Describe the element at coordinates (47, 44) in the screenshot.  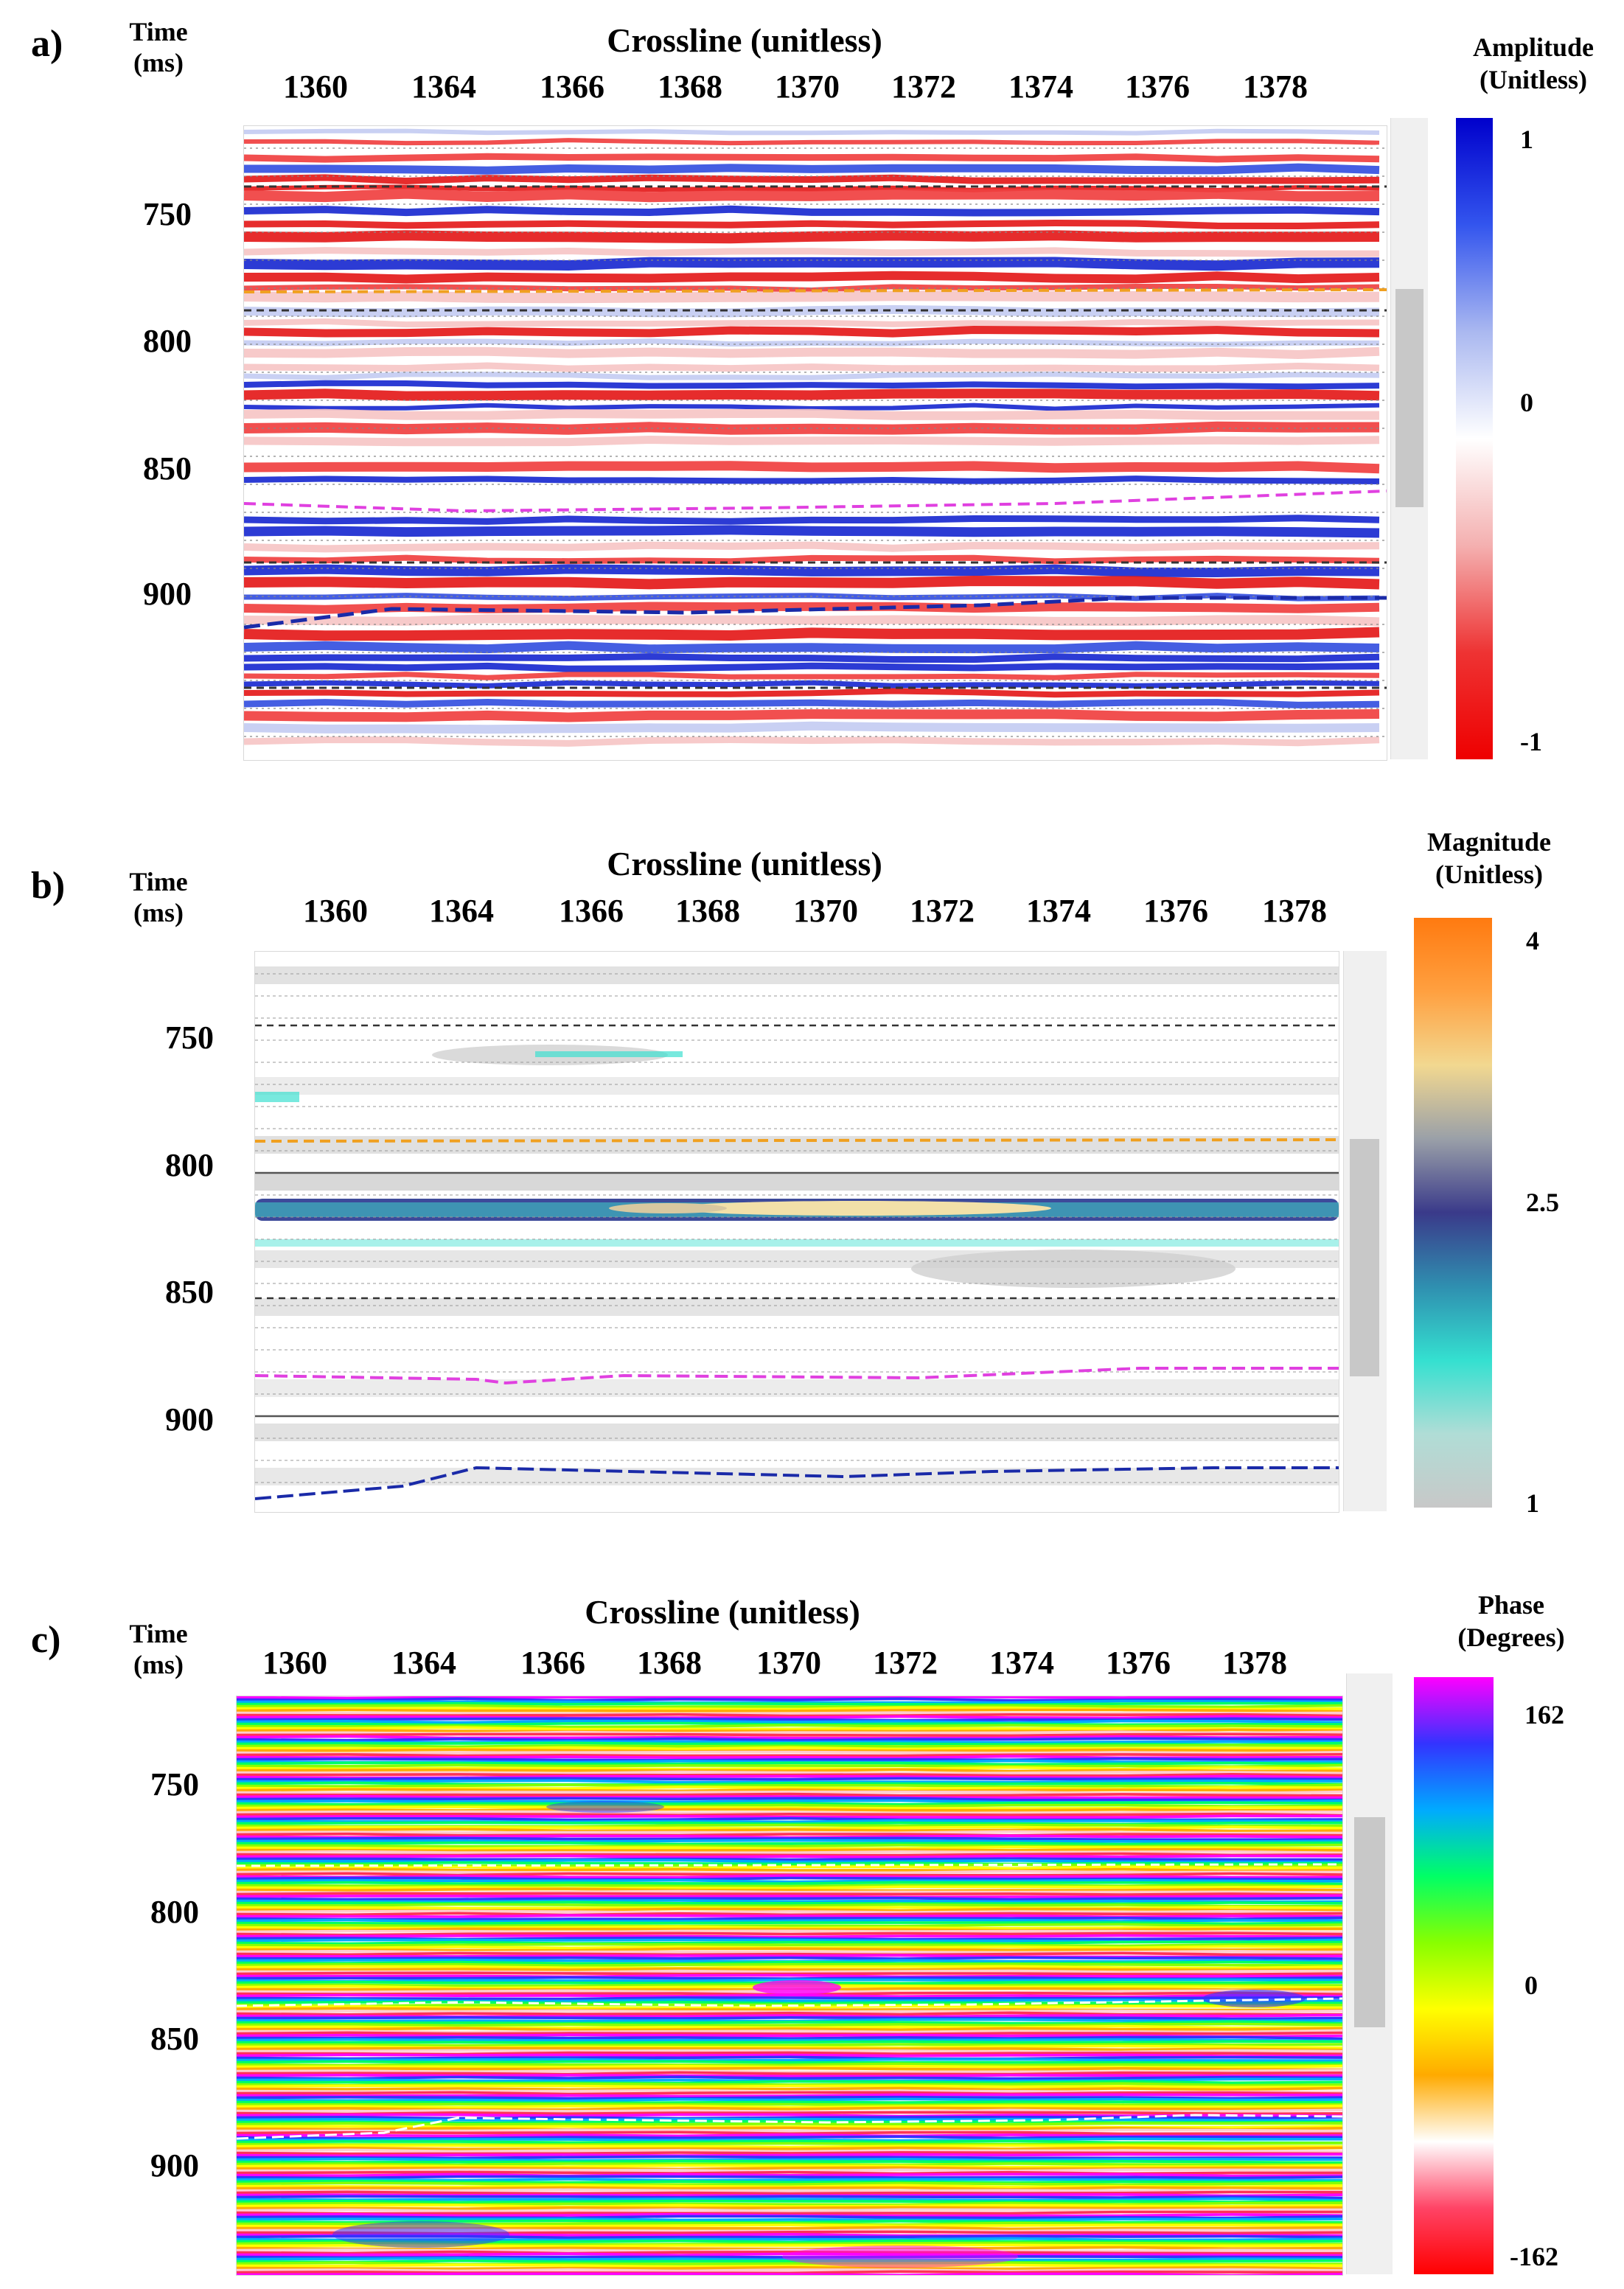
I see `panel-label: a)` at that location.